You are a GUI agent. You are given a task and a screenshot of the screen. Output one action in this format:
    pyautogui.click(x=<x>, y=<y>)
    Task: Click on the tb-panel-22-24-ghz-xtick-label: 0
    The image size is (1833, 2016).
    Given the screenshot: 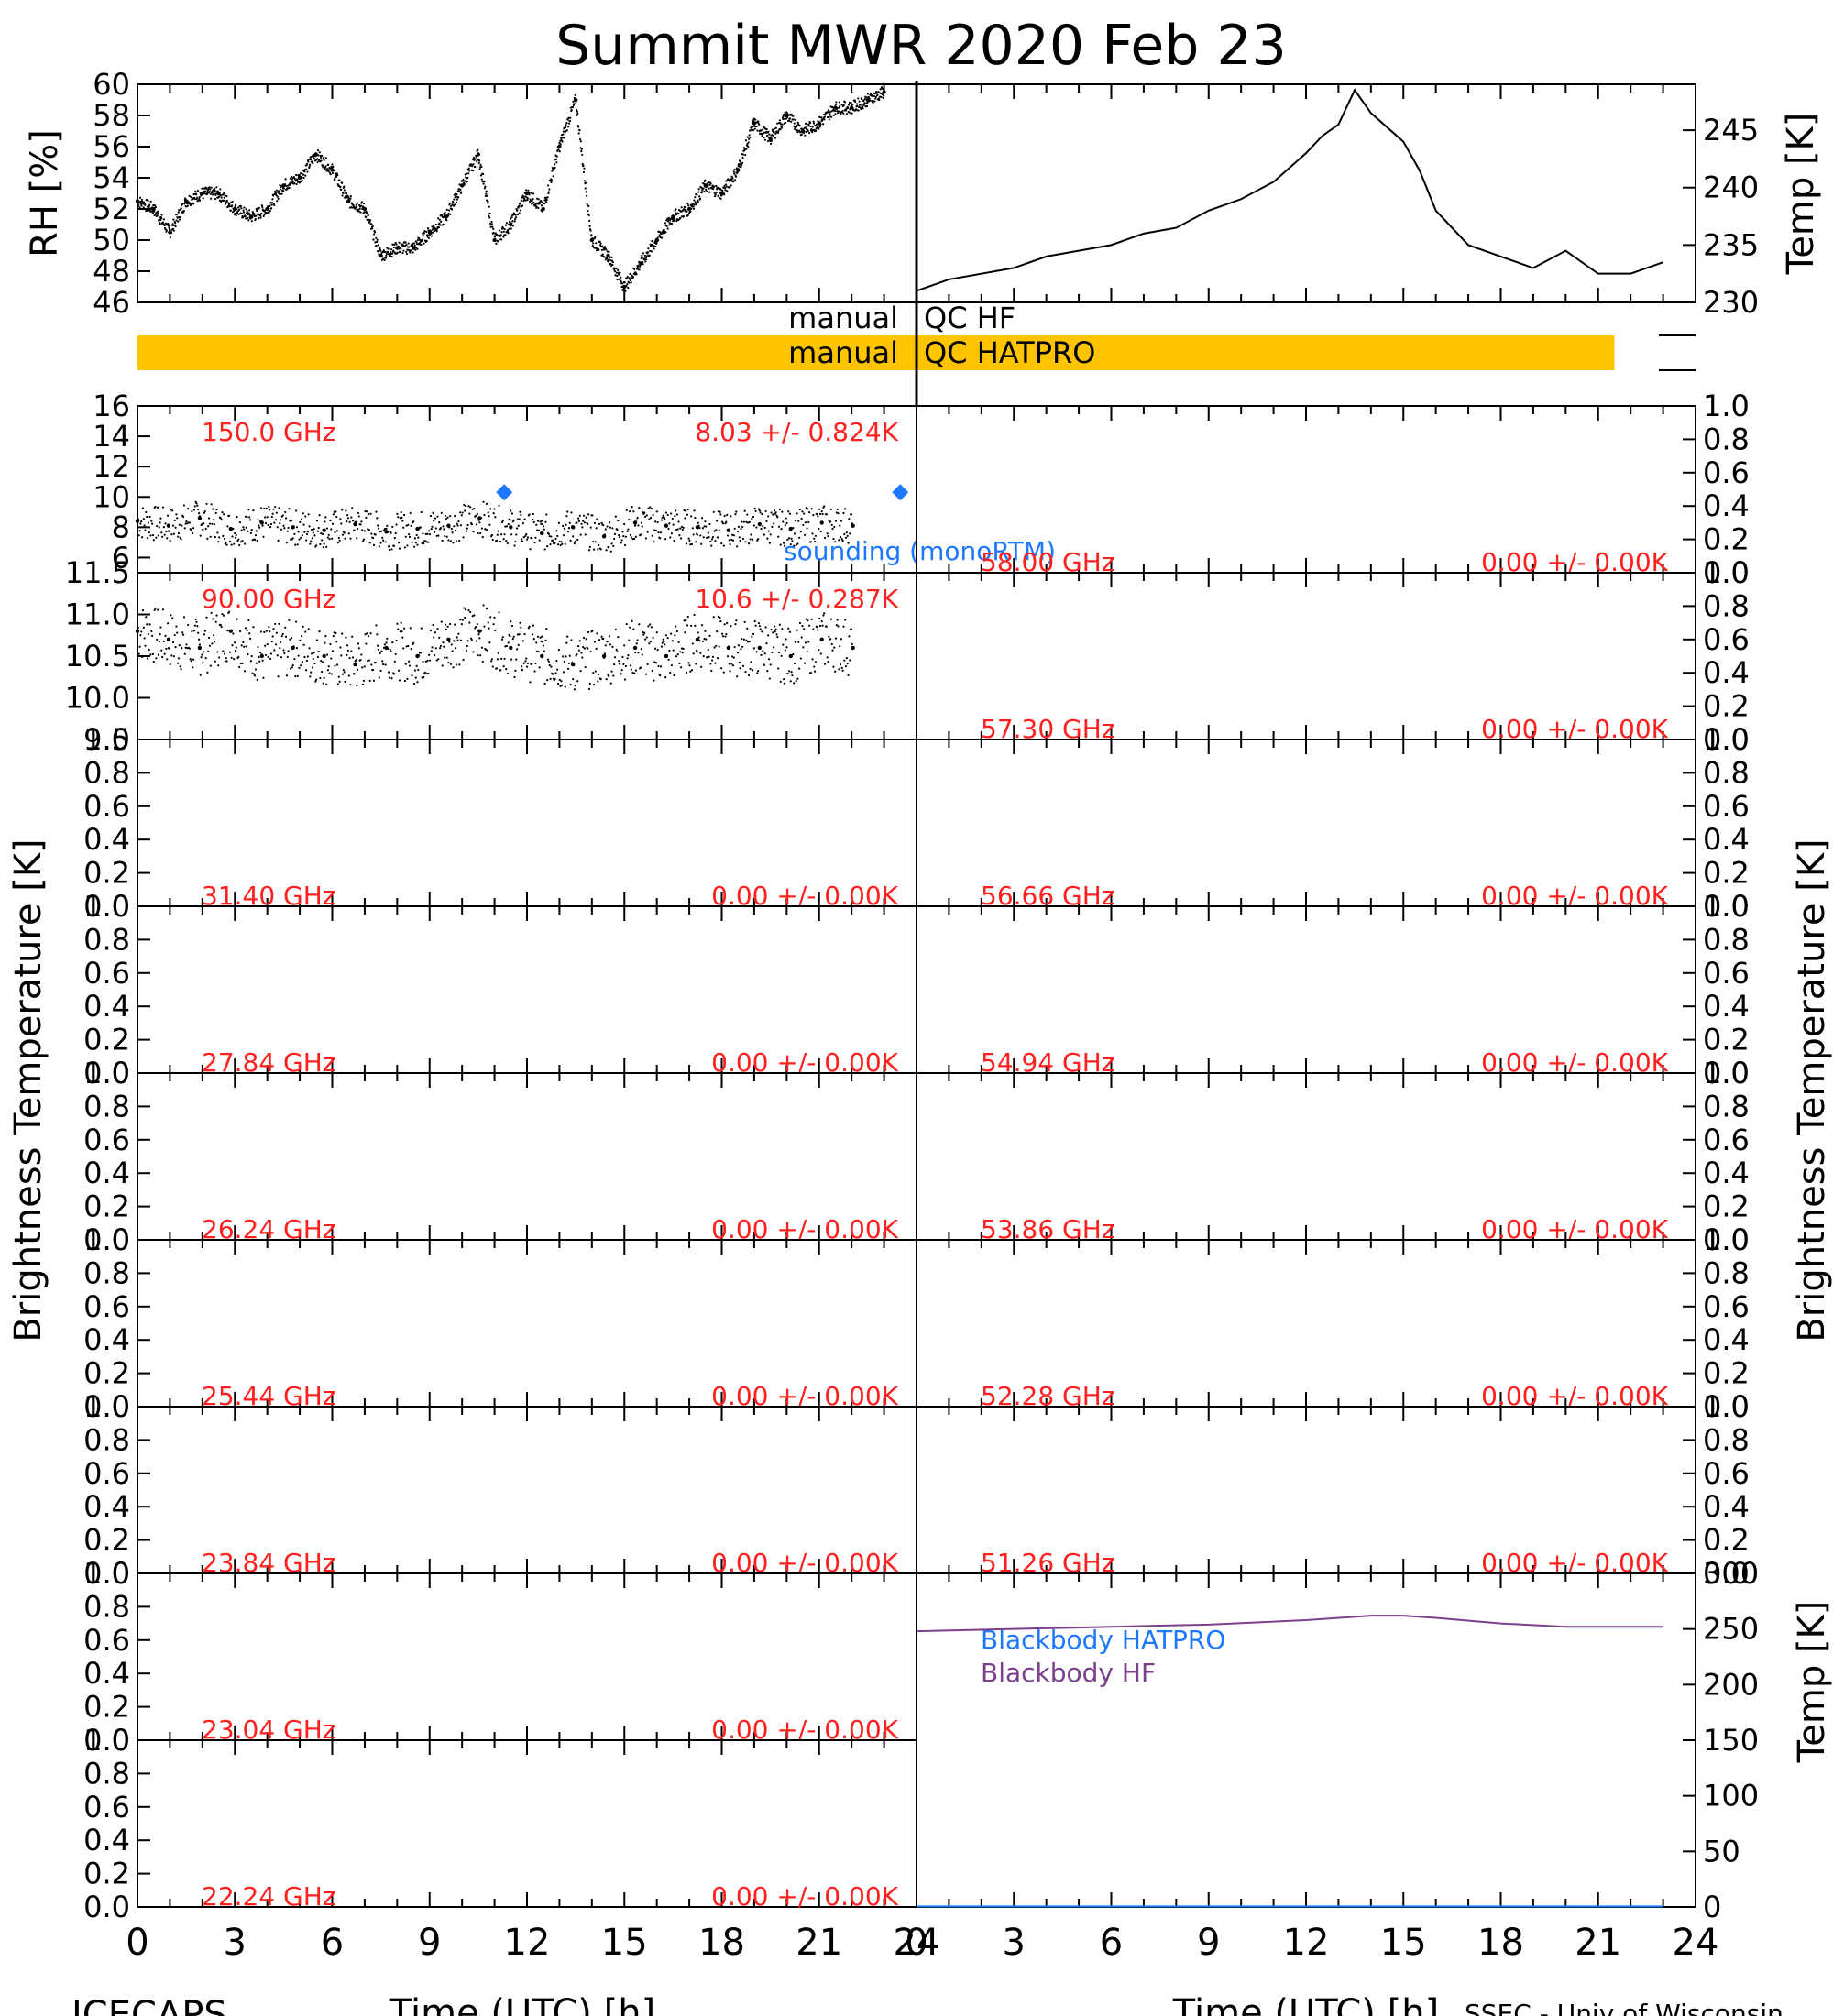 What is the action you would take?
    pyautogui.click(x=137, y=1943)
    